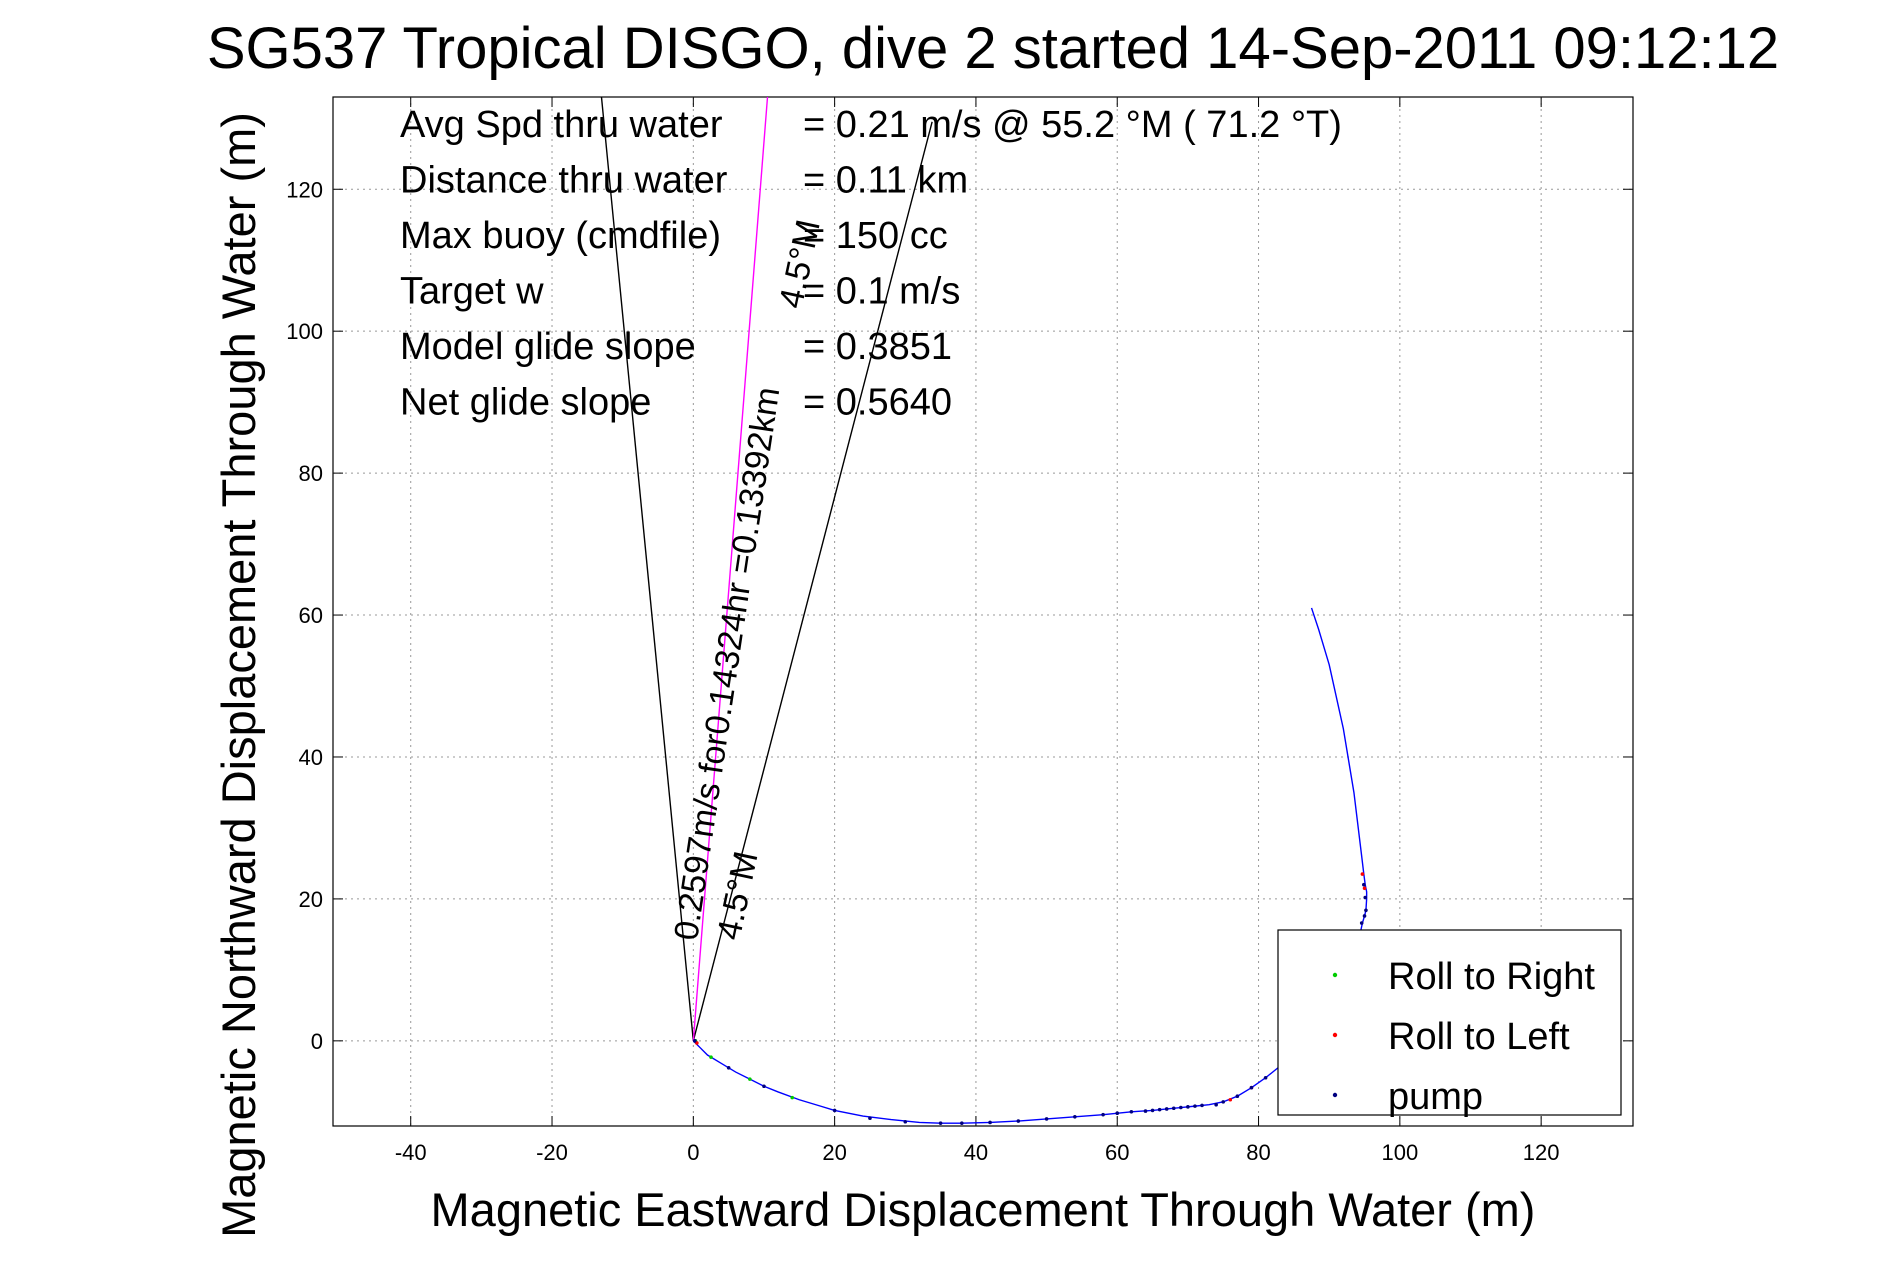  What do you see at coordinates (311, 473) in the screenshot?
I see `y-tick-label: 80` at bounding box center [311, 473].